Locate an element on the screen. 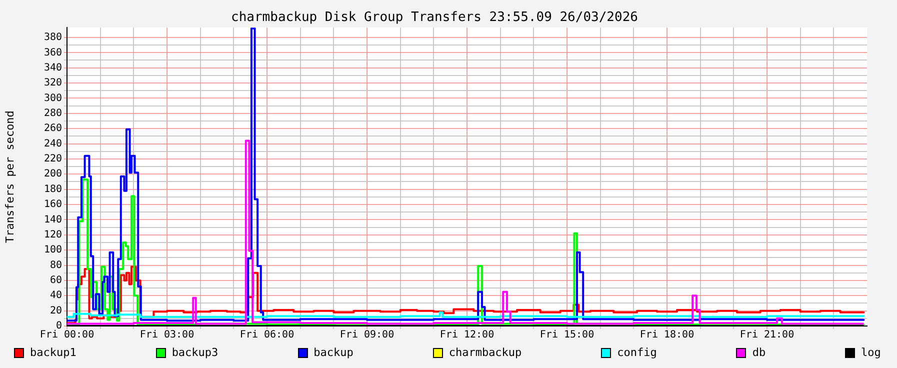  y-tick-label: 160 is located at coordinates (53, 204).